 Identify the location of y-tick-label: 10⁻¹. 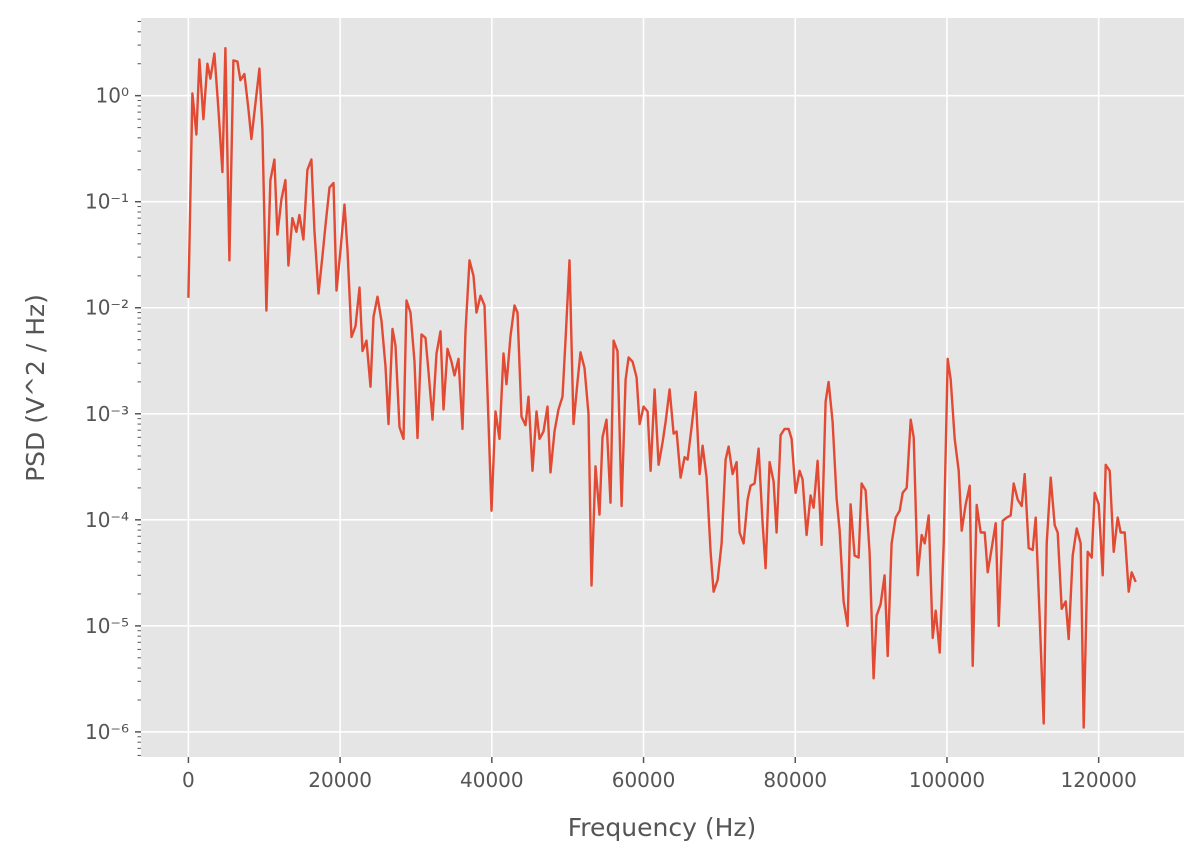
(107, 202).